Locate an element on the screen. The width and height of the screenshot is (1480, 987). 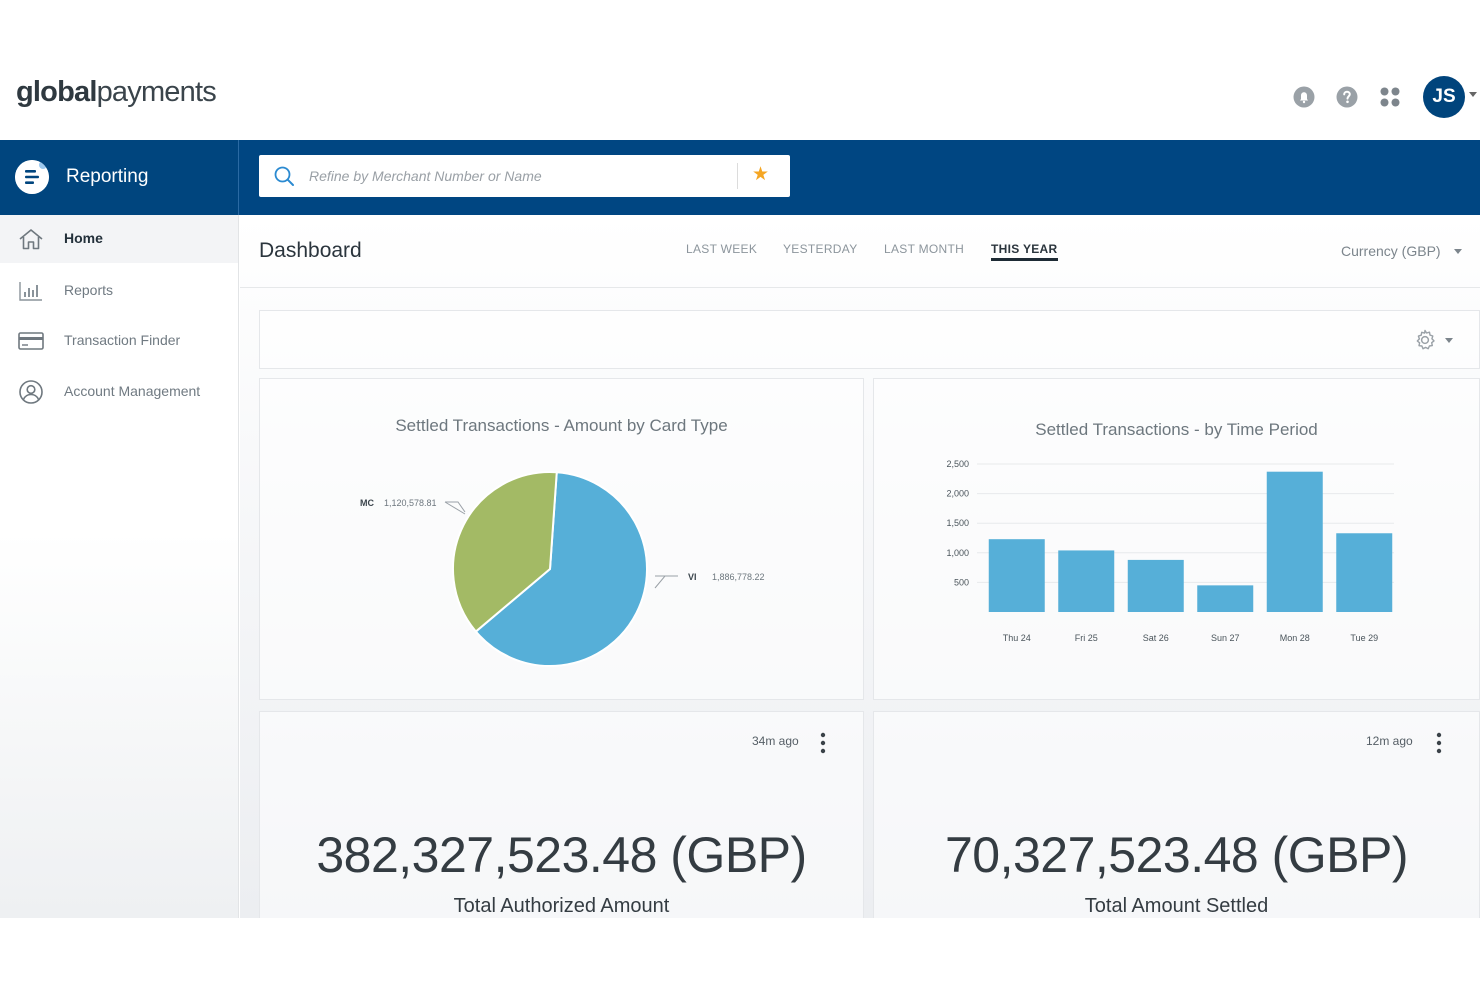
apps-grid-icon is located at coordinates (1390, 97).